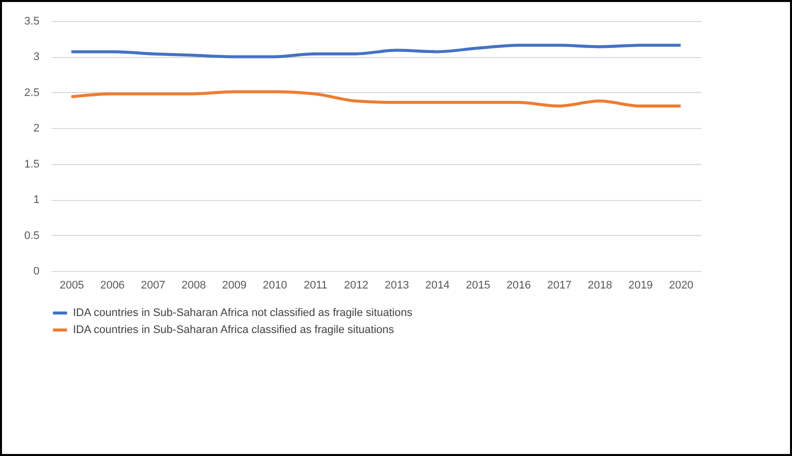 This screenshot has width=792, height=456. Describe the element at coordinates (36, 200) in the screenshot. I see `y-tick-label: 1` at that location.